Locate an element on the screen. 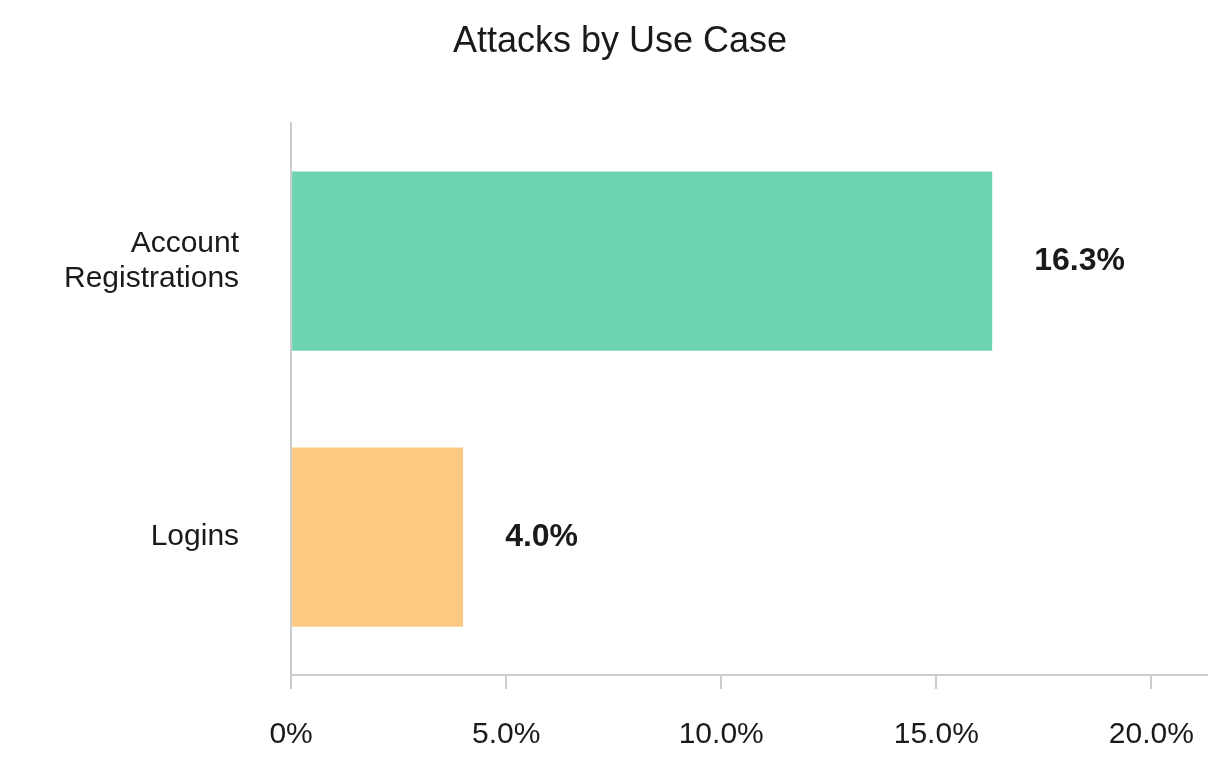 This screenshot has height=783, width=1222. x-tick-label: 0% is located at coordinates (291, 733).